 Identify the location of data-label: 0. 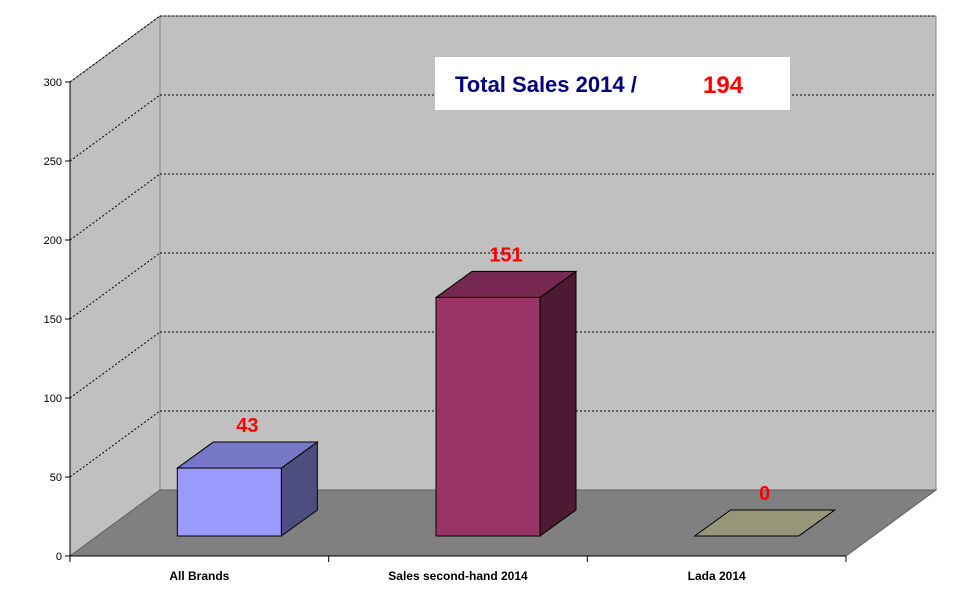
(764, 494).